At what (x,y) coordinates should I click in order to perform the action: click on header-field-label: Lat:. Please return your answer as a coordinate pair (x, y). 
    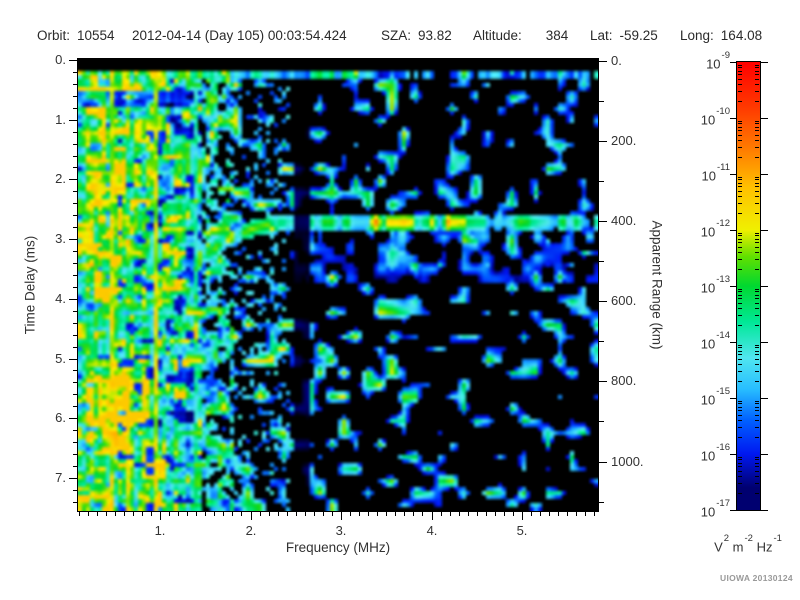
    Looking at the image, I should click on (601, 35).